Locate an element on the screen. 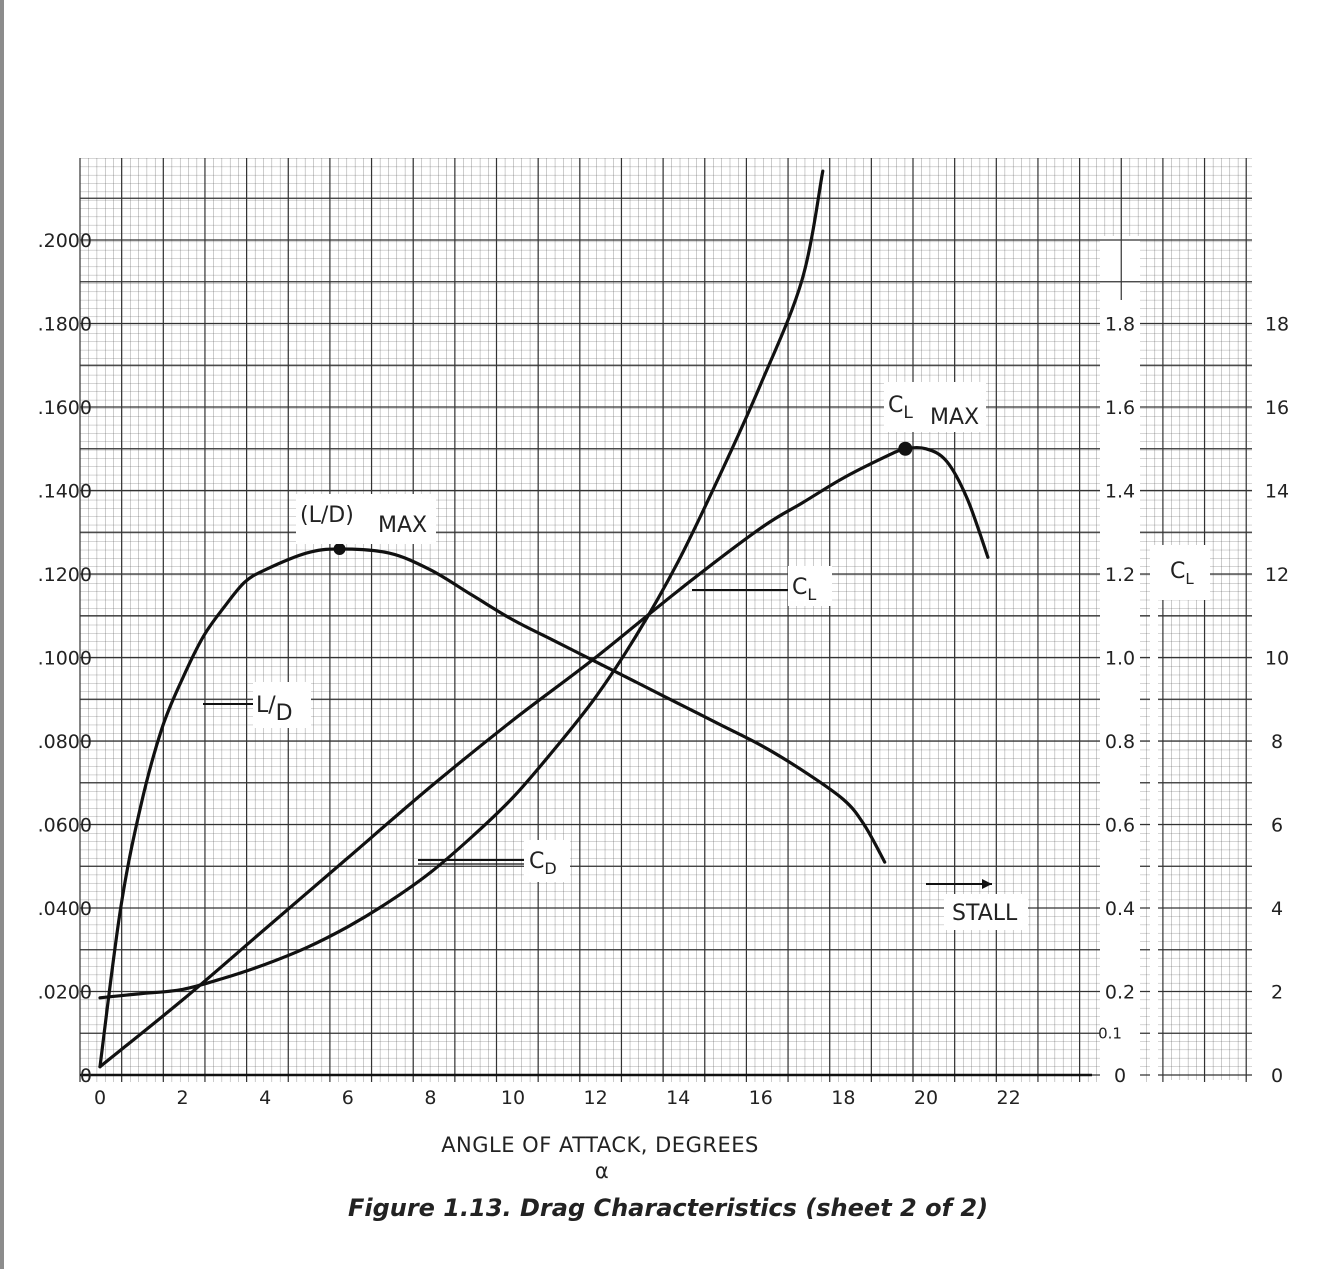  stall-label-box is located at coordinates (986, 912).